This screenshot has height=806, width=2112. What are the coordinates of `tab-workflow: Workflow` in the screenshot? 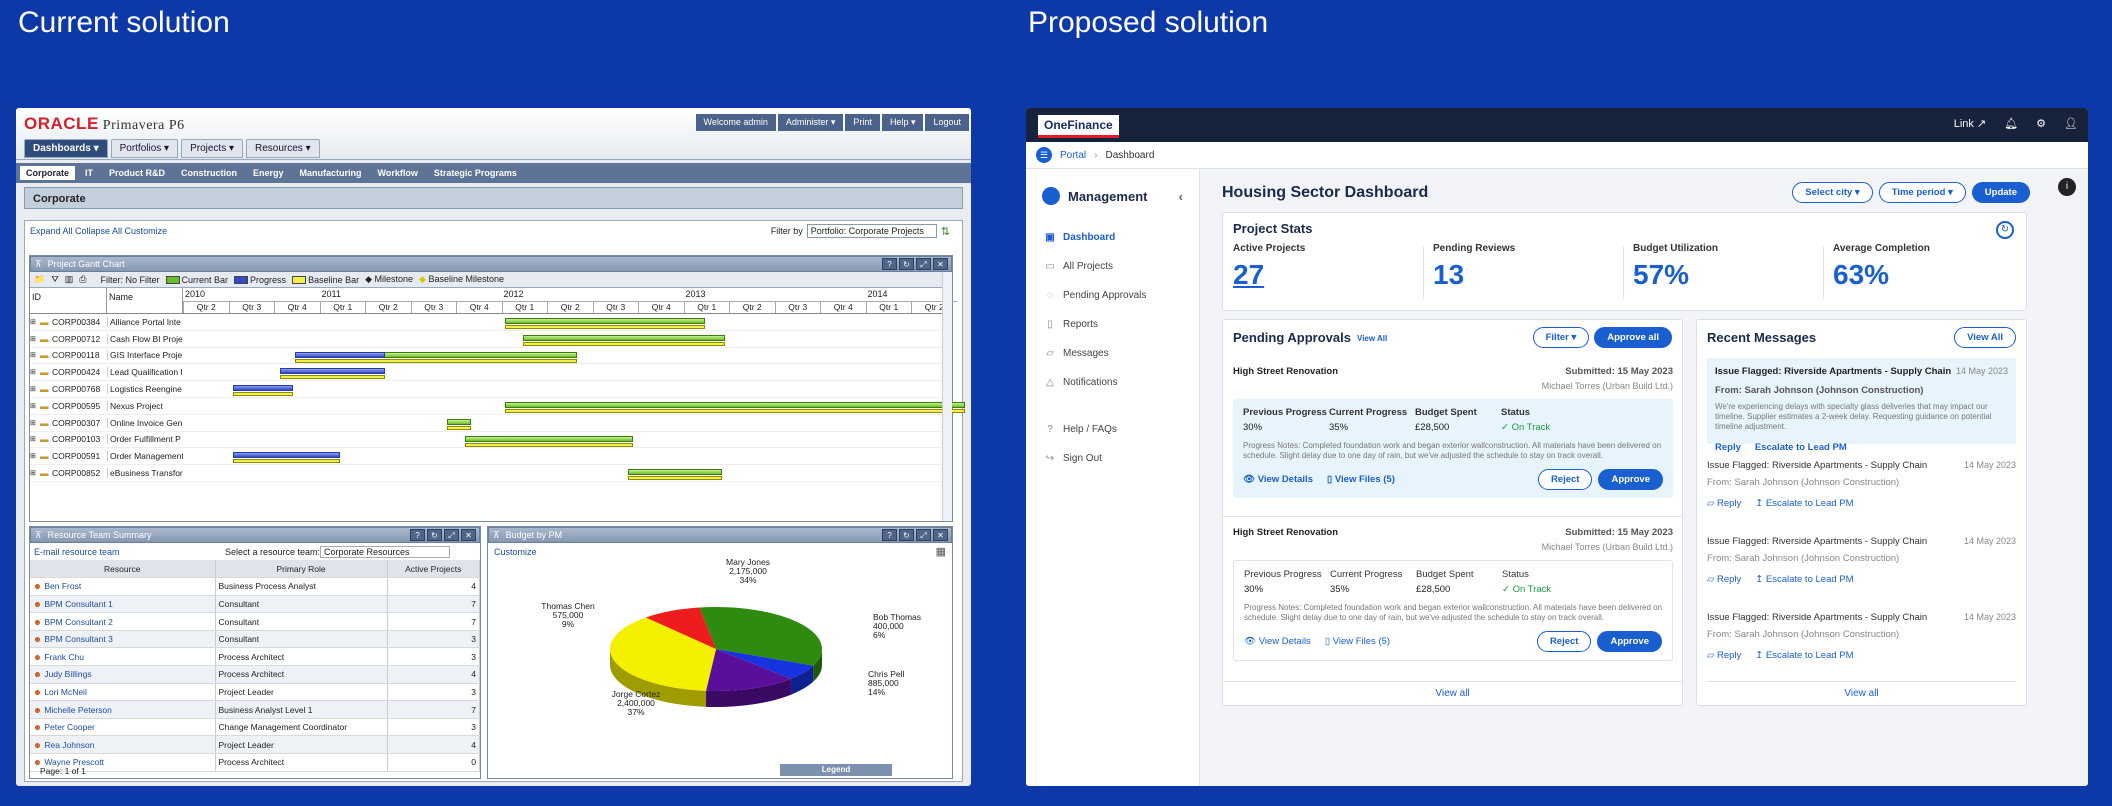 It's located at (397, 173).